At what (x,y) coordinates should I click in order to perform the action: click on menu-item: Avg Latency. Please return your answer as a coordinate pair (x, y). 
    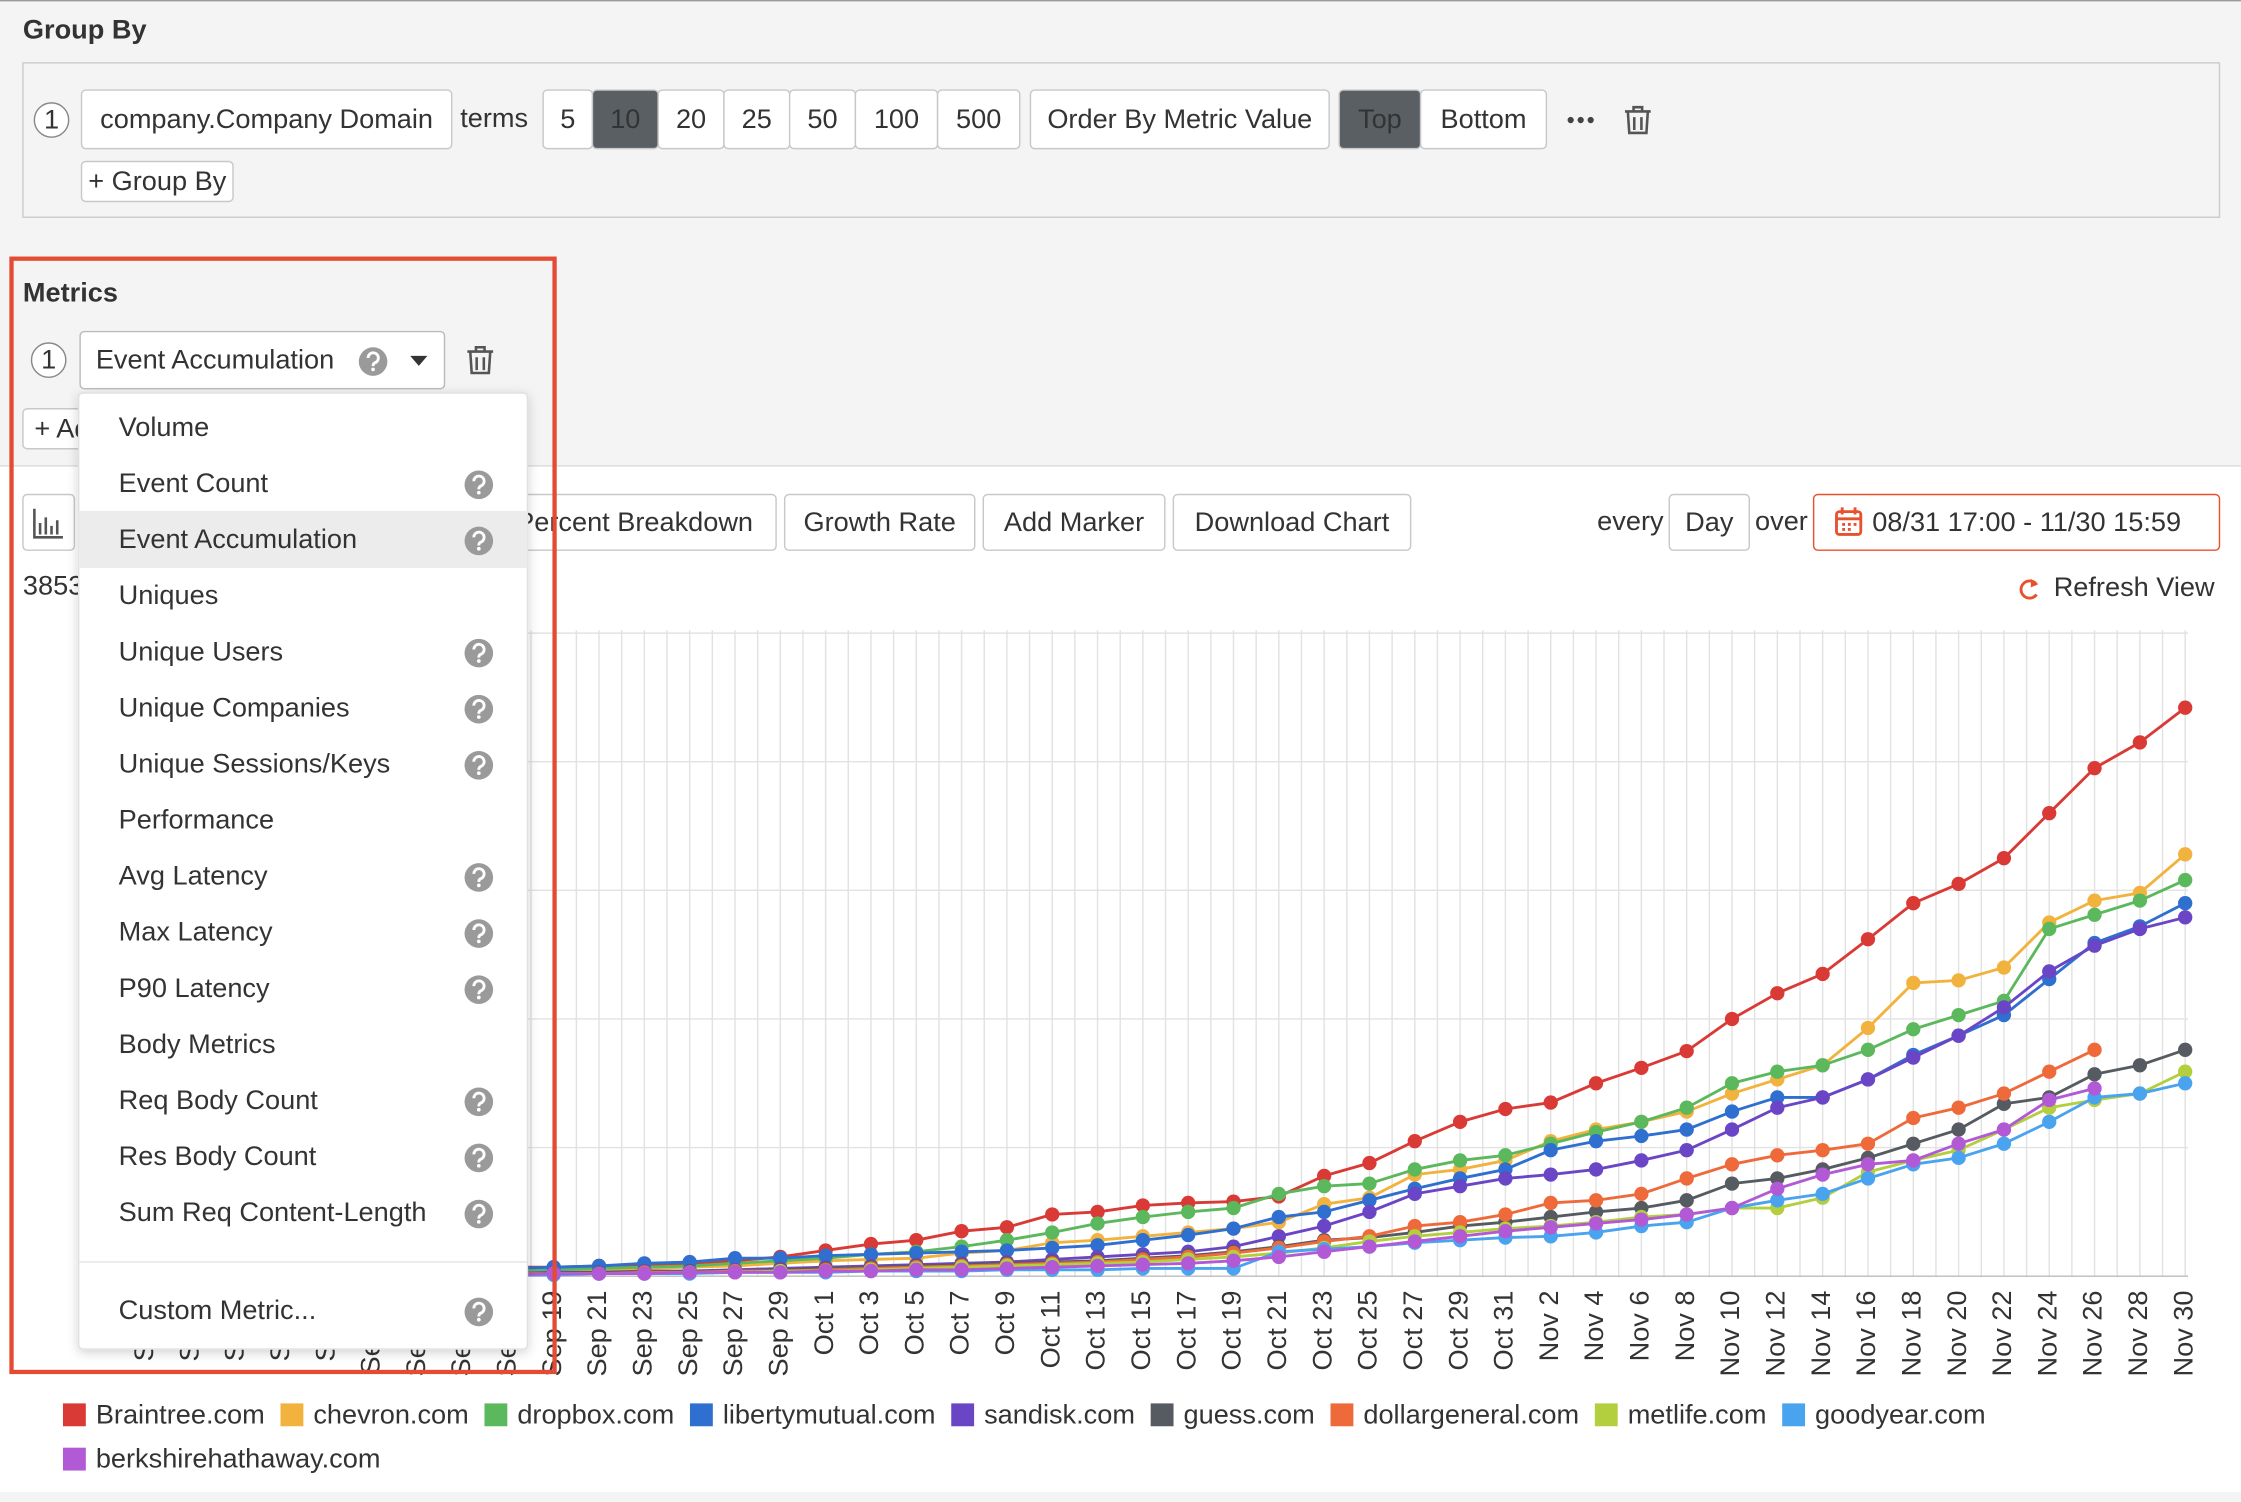
    Looking at the image, I should click on (193, 875).